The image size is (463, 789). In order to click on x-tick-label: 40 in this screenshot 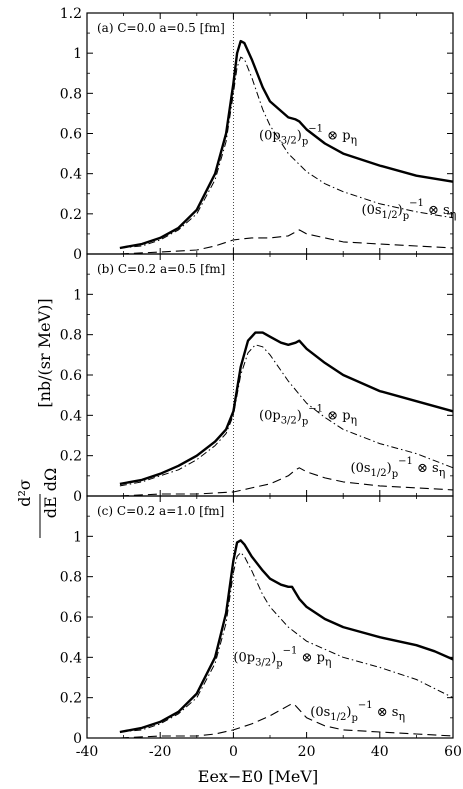, I will do `click(380, 752)`.